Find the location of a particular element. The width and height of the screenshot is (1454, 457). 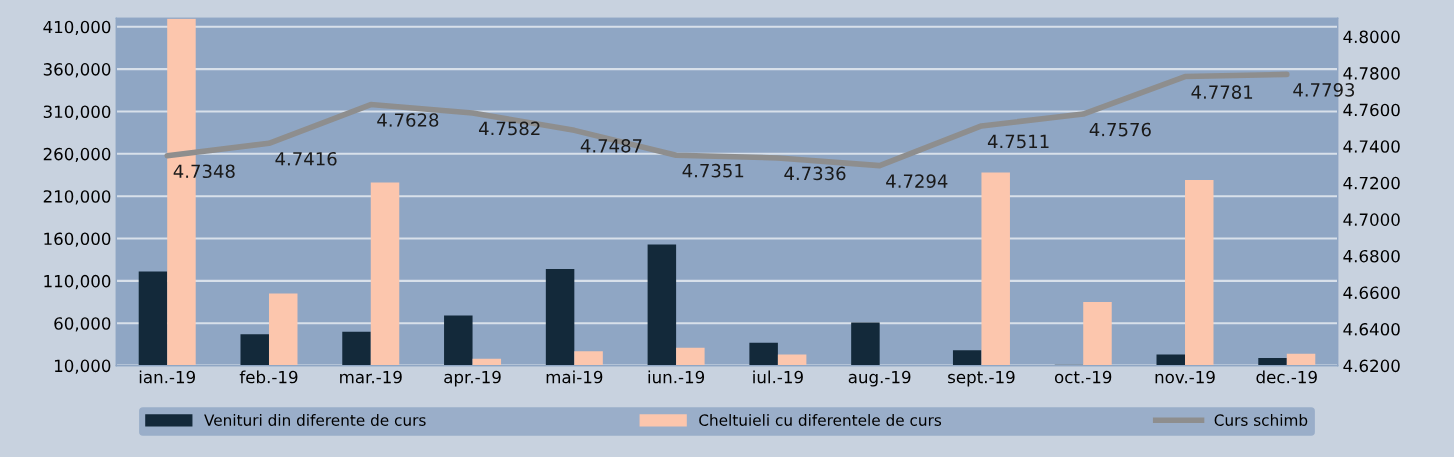

x-tick-label: mar.-19 is located at coordinates (371, 377).